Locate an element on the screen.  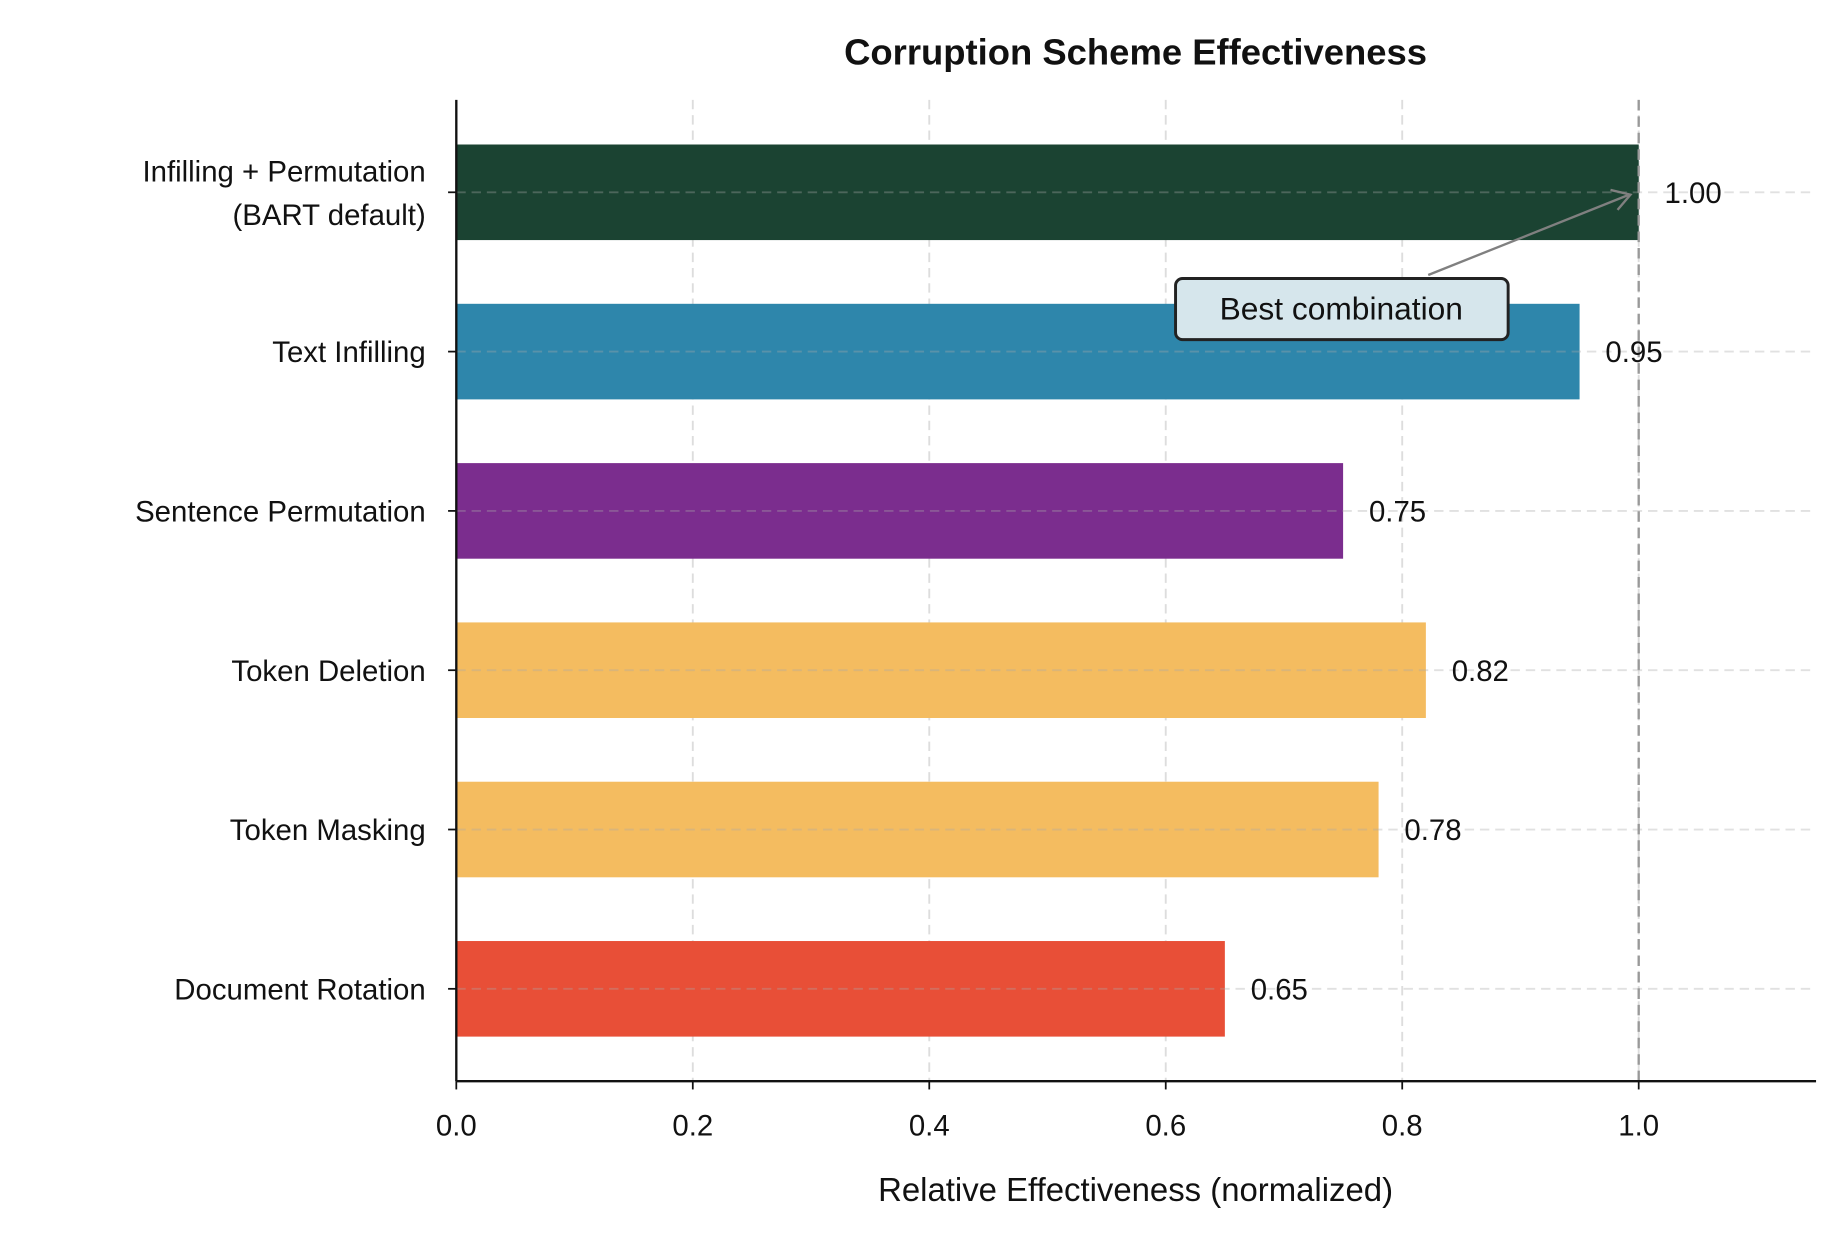
y-tick-label: Sentence Permutation is located at coordinates (280, 511).